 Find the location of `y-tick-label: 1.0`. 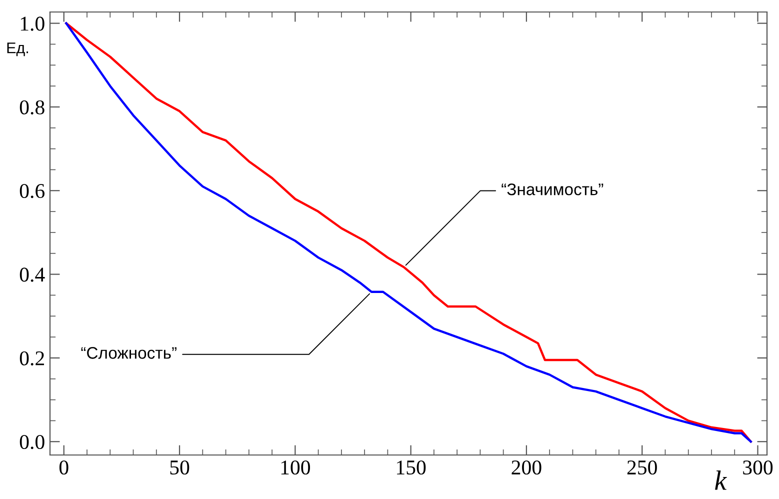

y-tick-label: 1.0 is located at coordinates (32, 23).